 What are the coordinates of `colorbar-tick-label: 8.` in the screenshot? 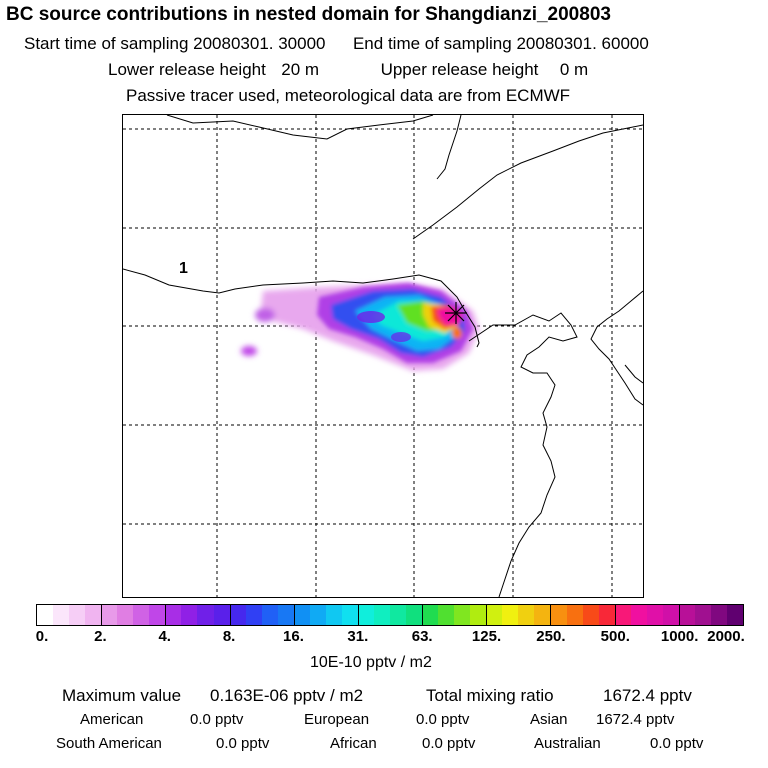 It's located at (229, 636).